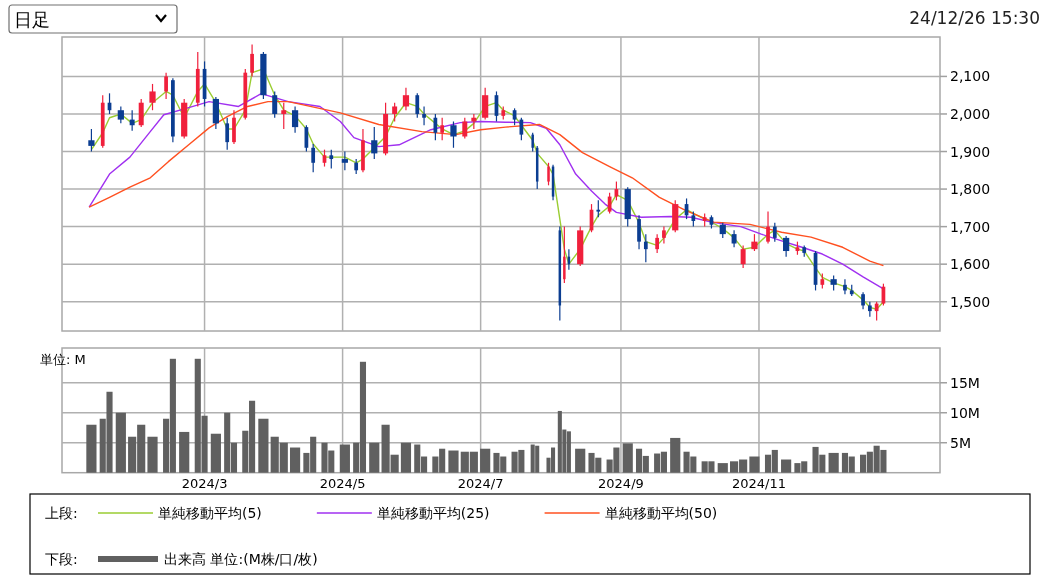  Describe the element at coordinates (241, 559) in the screenshot. I see `legend-label: 出来高 単位:(M株/口/枚)` at that location.